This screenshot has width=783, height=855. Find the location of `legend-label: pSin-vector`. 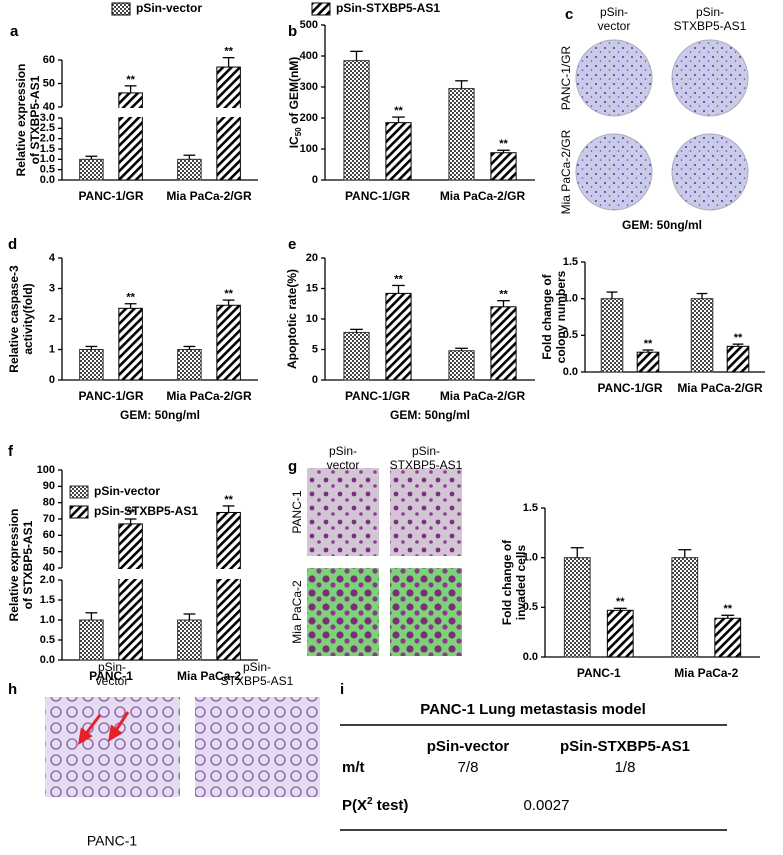

legend-label: pSin-vector is located at coordinates (169, 8).